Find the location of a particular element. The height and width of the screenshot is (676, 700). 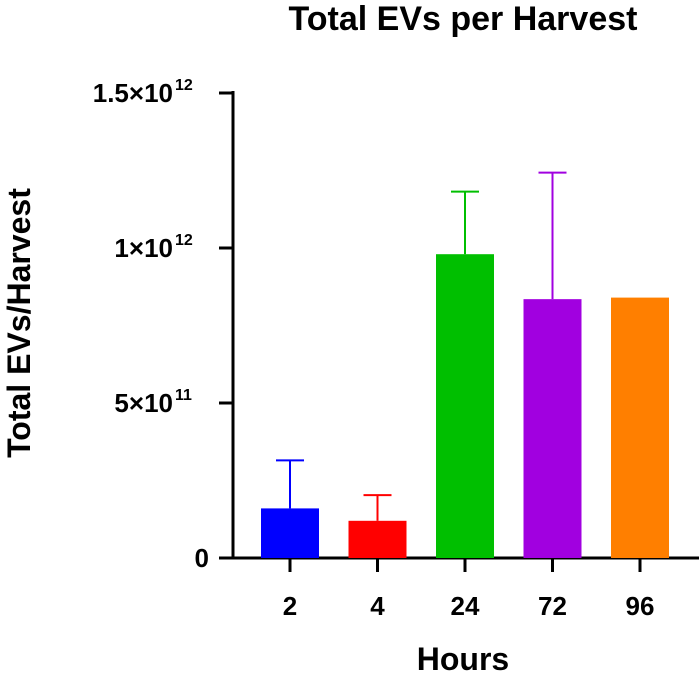

y-tick-label: 1.5×10 is located at coordinates (133, 93).